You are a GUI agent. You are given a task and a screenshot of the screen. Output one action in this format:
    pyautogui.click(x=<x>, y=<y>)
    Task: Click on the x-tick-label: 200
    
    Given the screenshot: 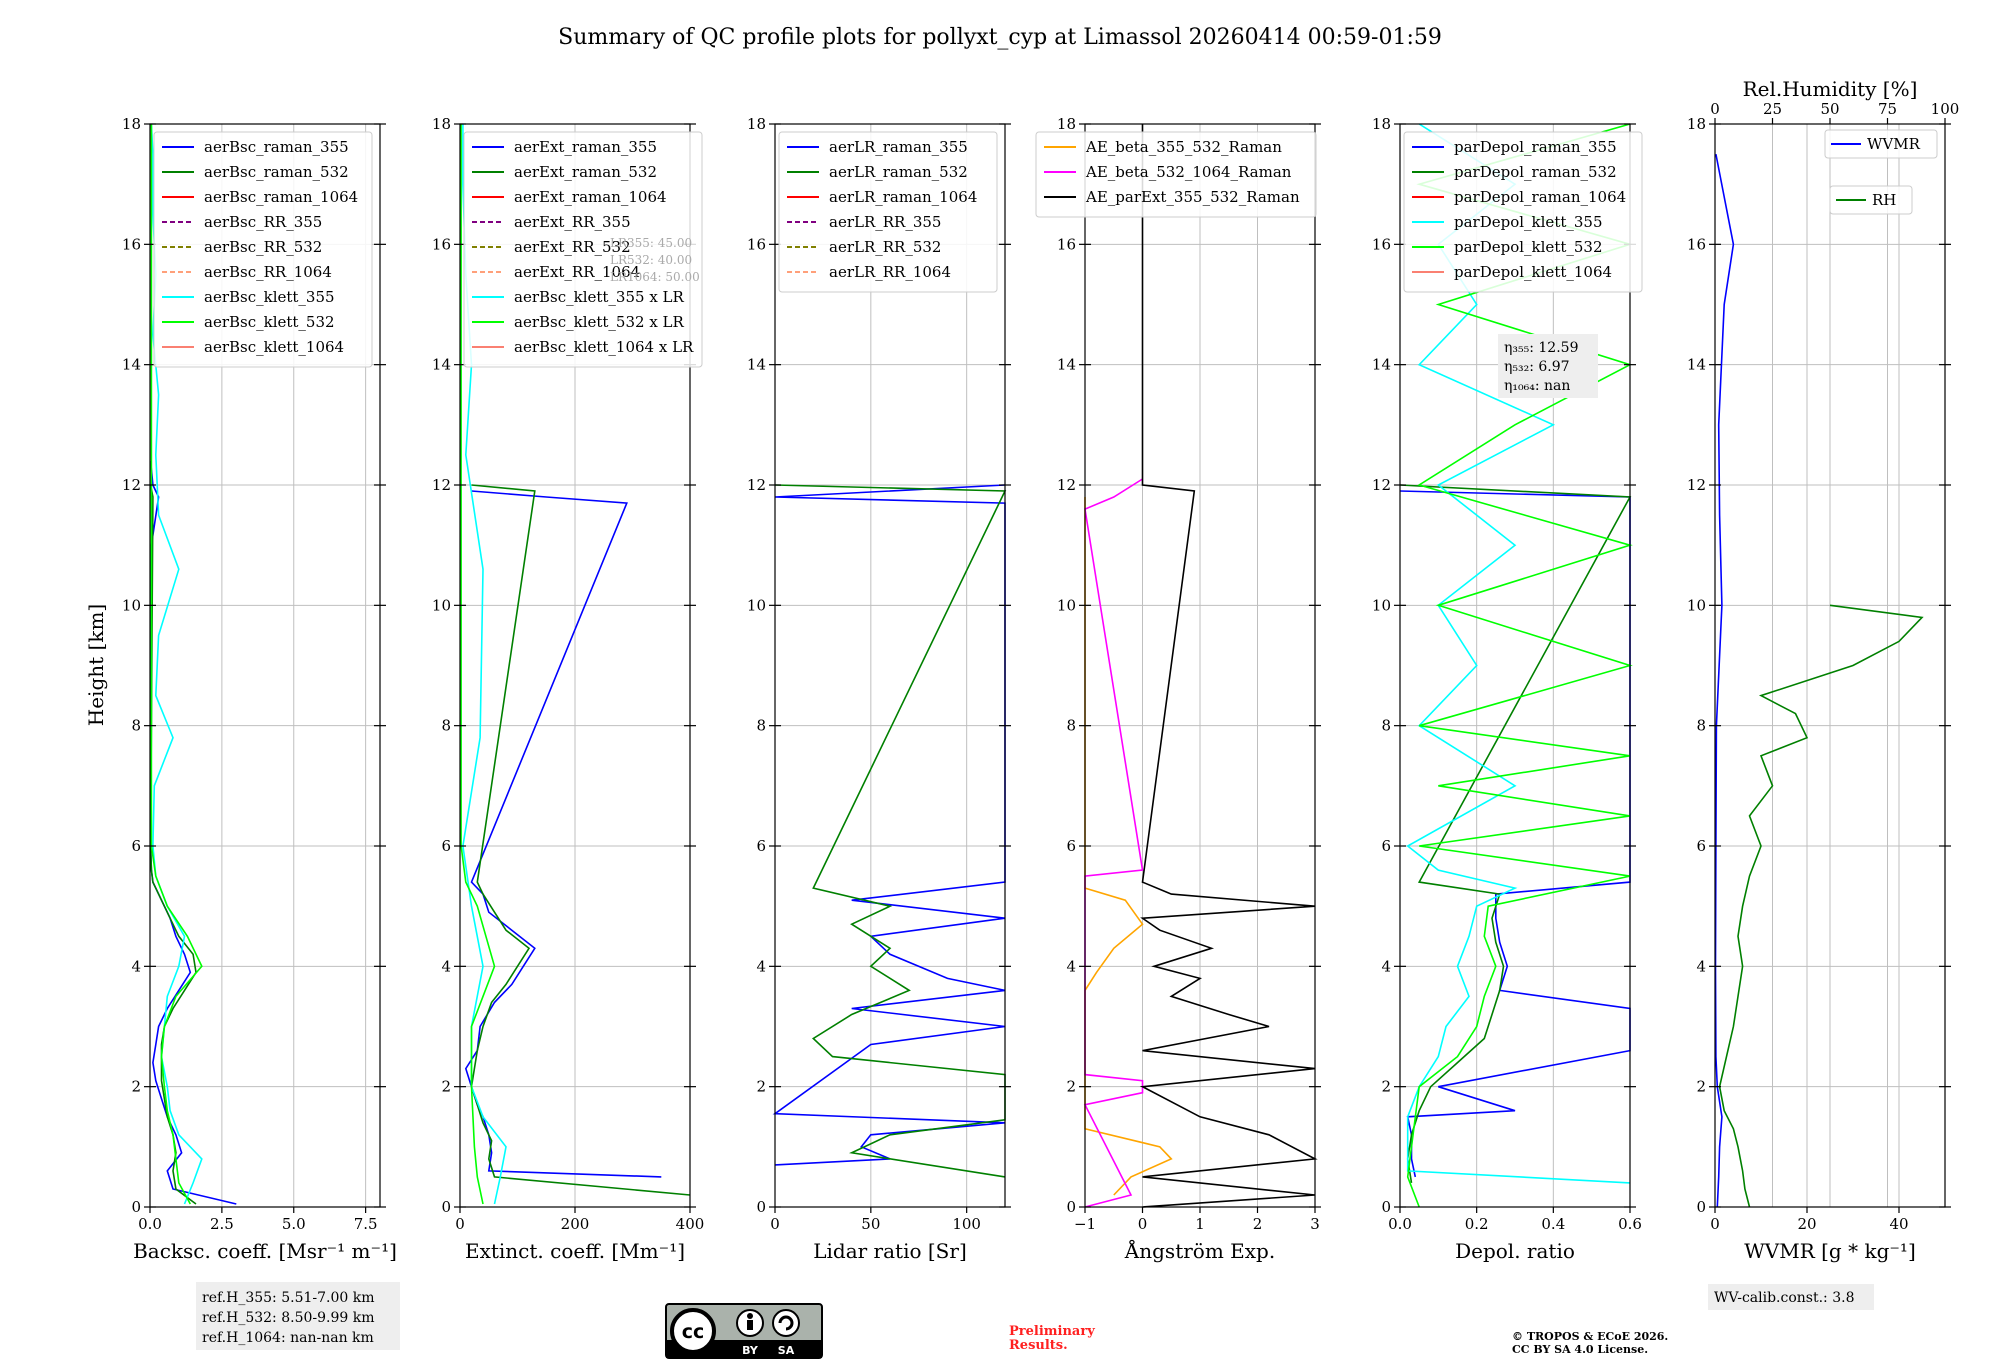 What is the action you would take?
    pyautogui.click(x=575, y=1224)
    